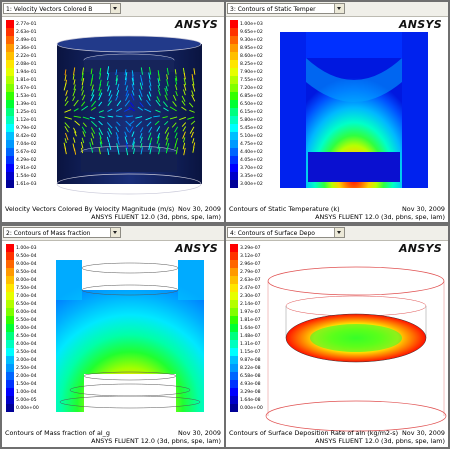 This screenshot has width=450, height=449. I want to click on color-scale-label: 8.42e-02, so click(26, 136).